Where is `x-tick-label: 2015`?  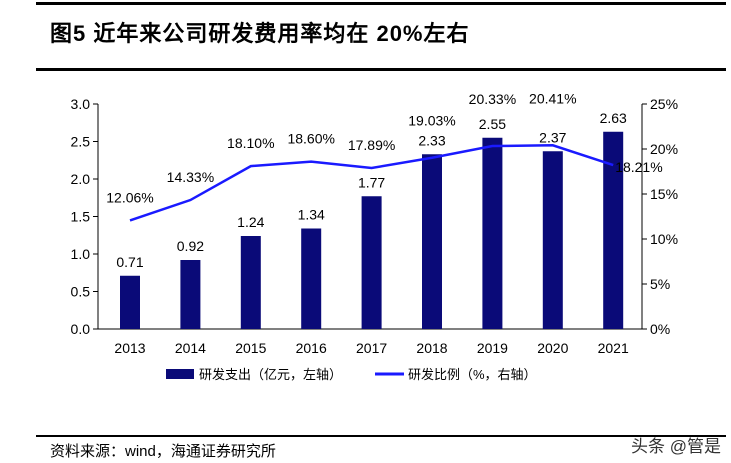
x-tick-label: 2015 is located at coordinates (250, 348).